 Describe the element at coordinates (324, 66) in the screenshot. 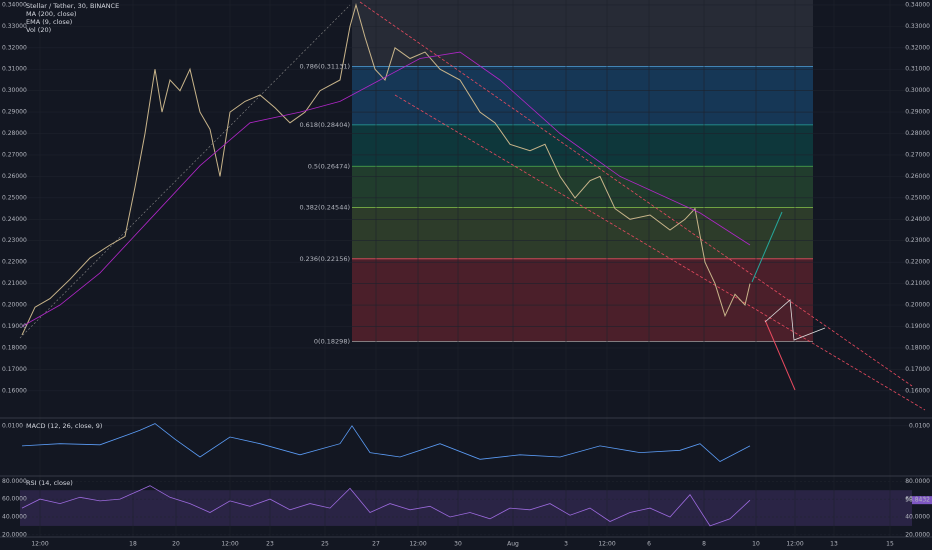

I see `fib-label: 0.786(0.31131)` at that location.